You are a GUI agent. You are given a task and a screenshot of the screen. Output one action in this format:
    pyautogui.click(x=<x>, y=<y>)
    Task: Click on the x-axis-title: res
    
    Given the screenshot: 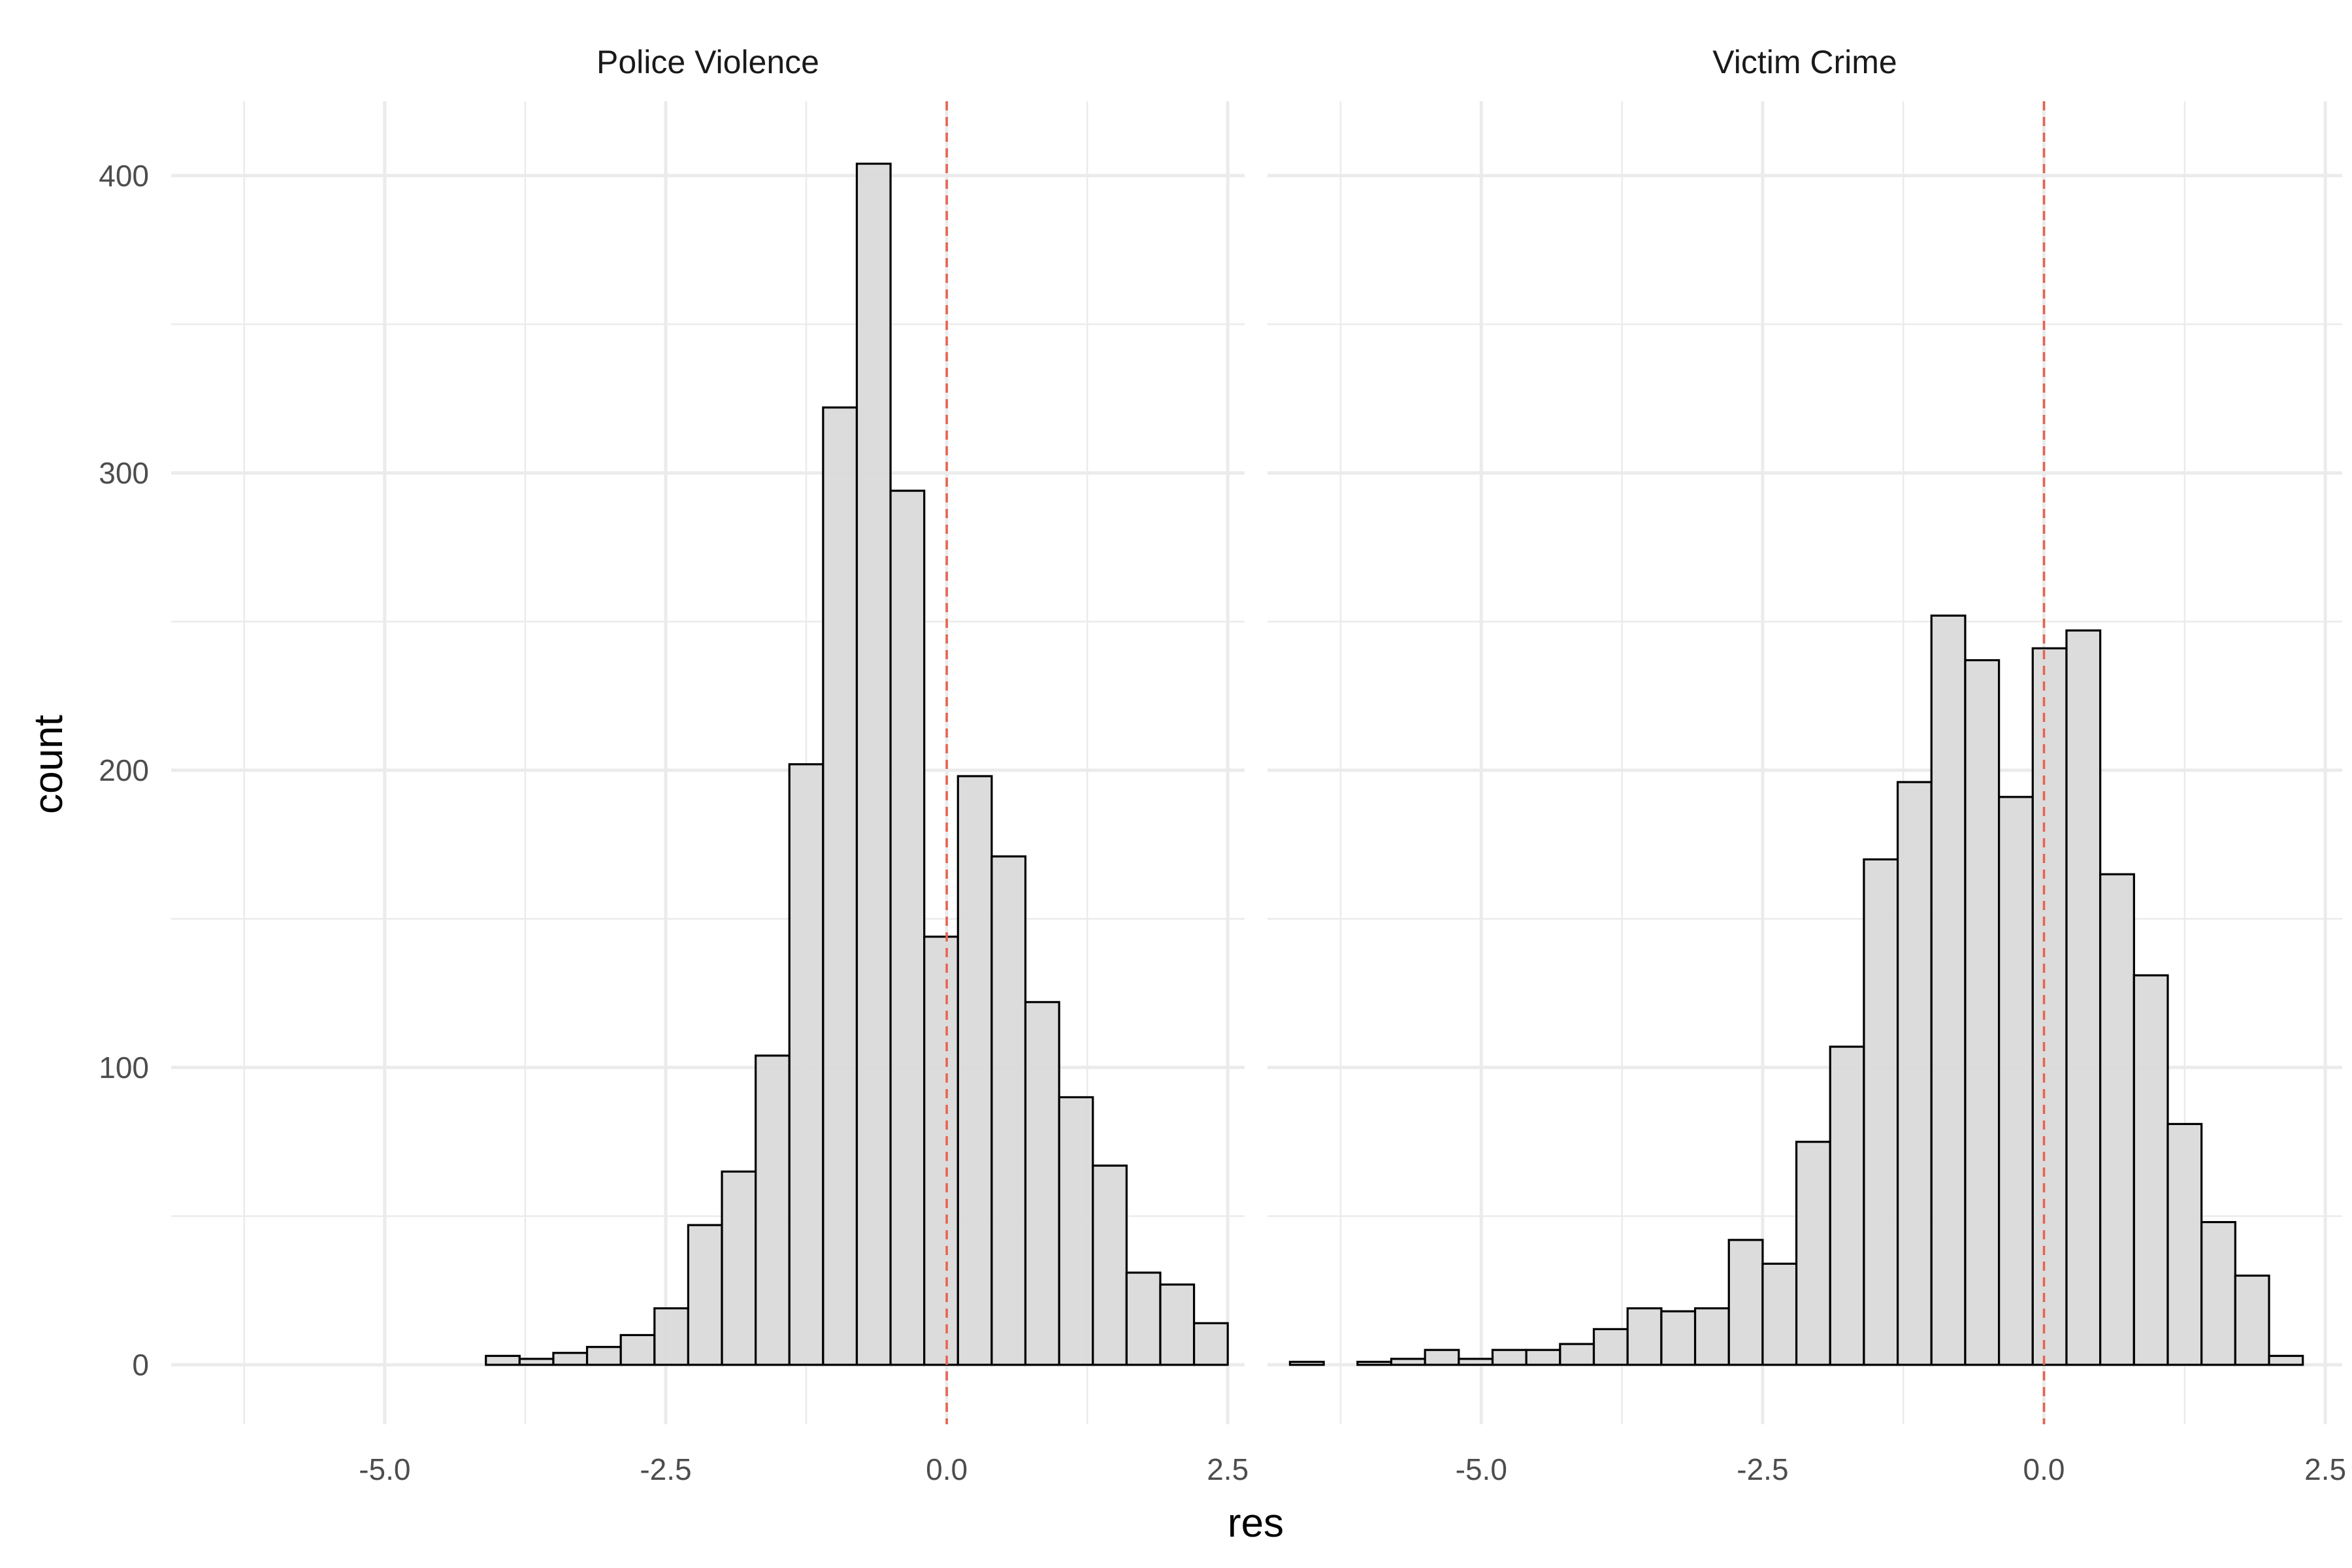 What is the action you would take?
    pyautogui.click(x=1256, y=1523)
    